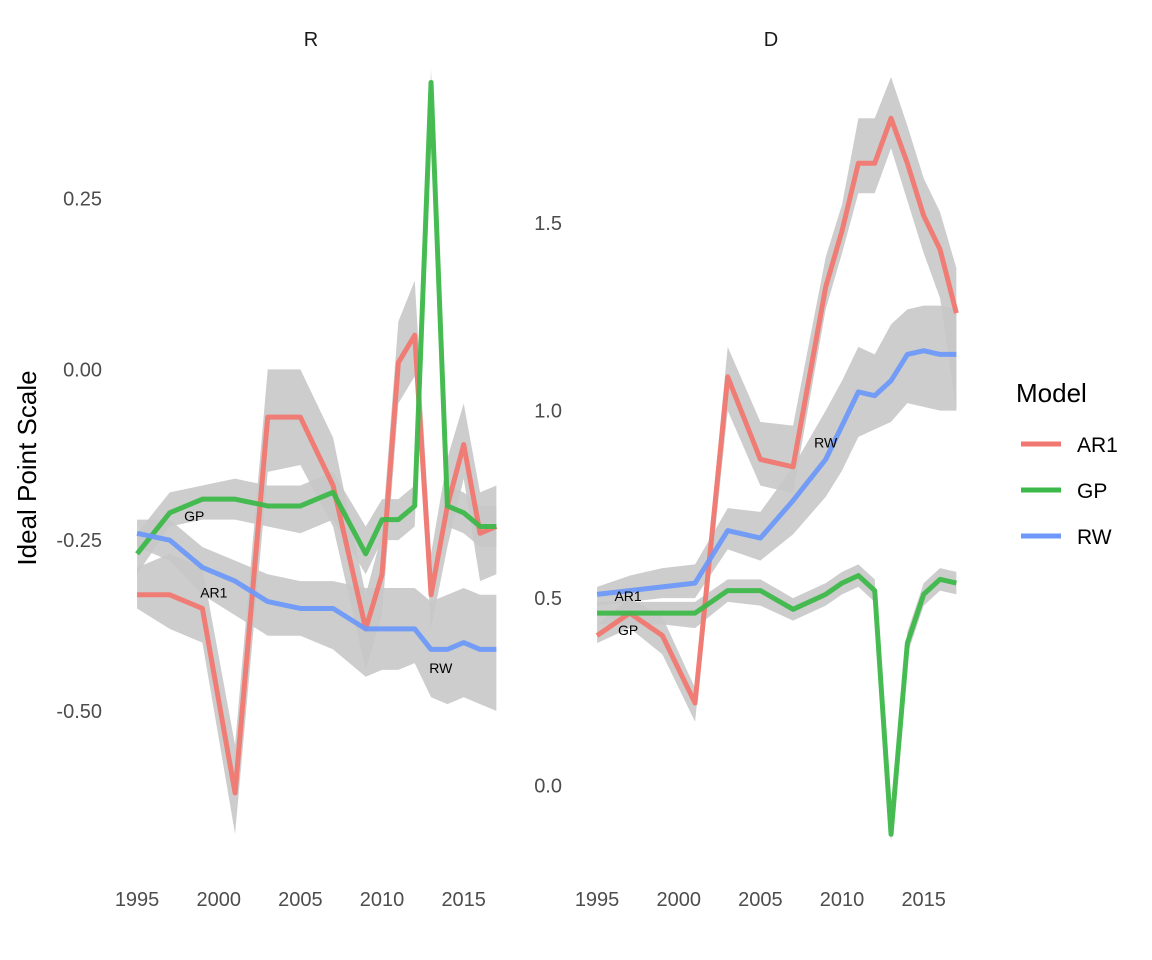  What do you see at coordinates (82, 200) in the screenshot?
I see `y-tick-label: 0.25` at bounding box center [82, 200].